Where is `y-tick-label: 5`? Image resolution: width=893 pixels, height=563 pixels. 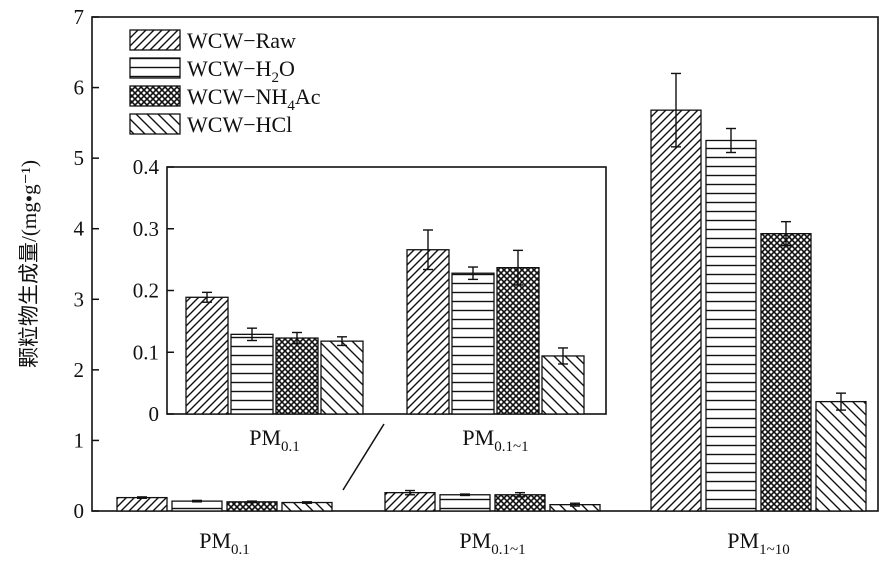
y-tick-label: 5 is located at coordinates (79, 158).